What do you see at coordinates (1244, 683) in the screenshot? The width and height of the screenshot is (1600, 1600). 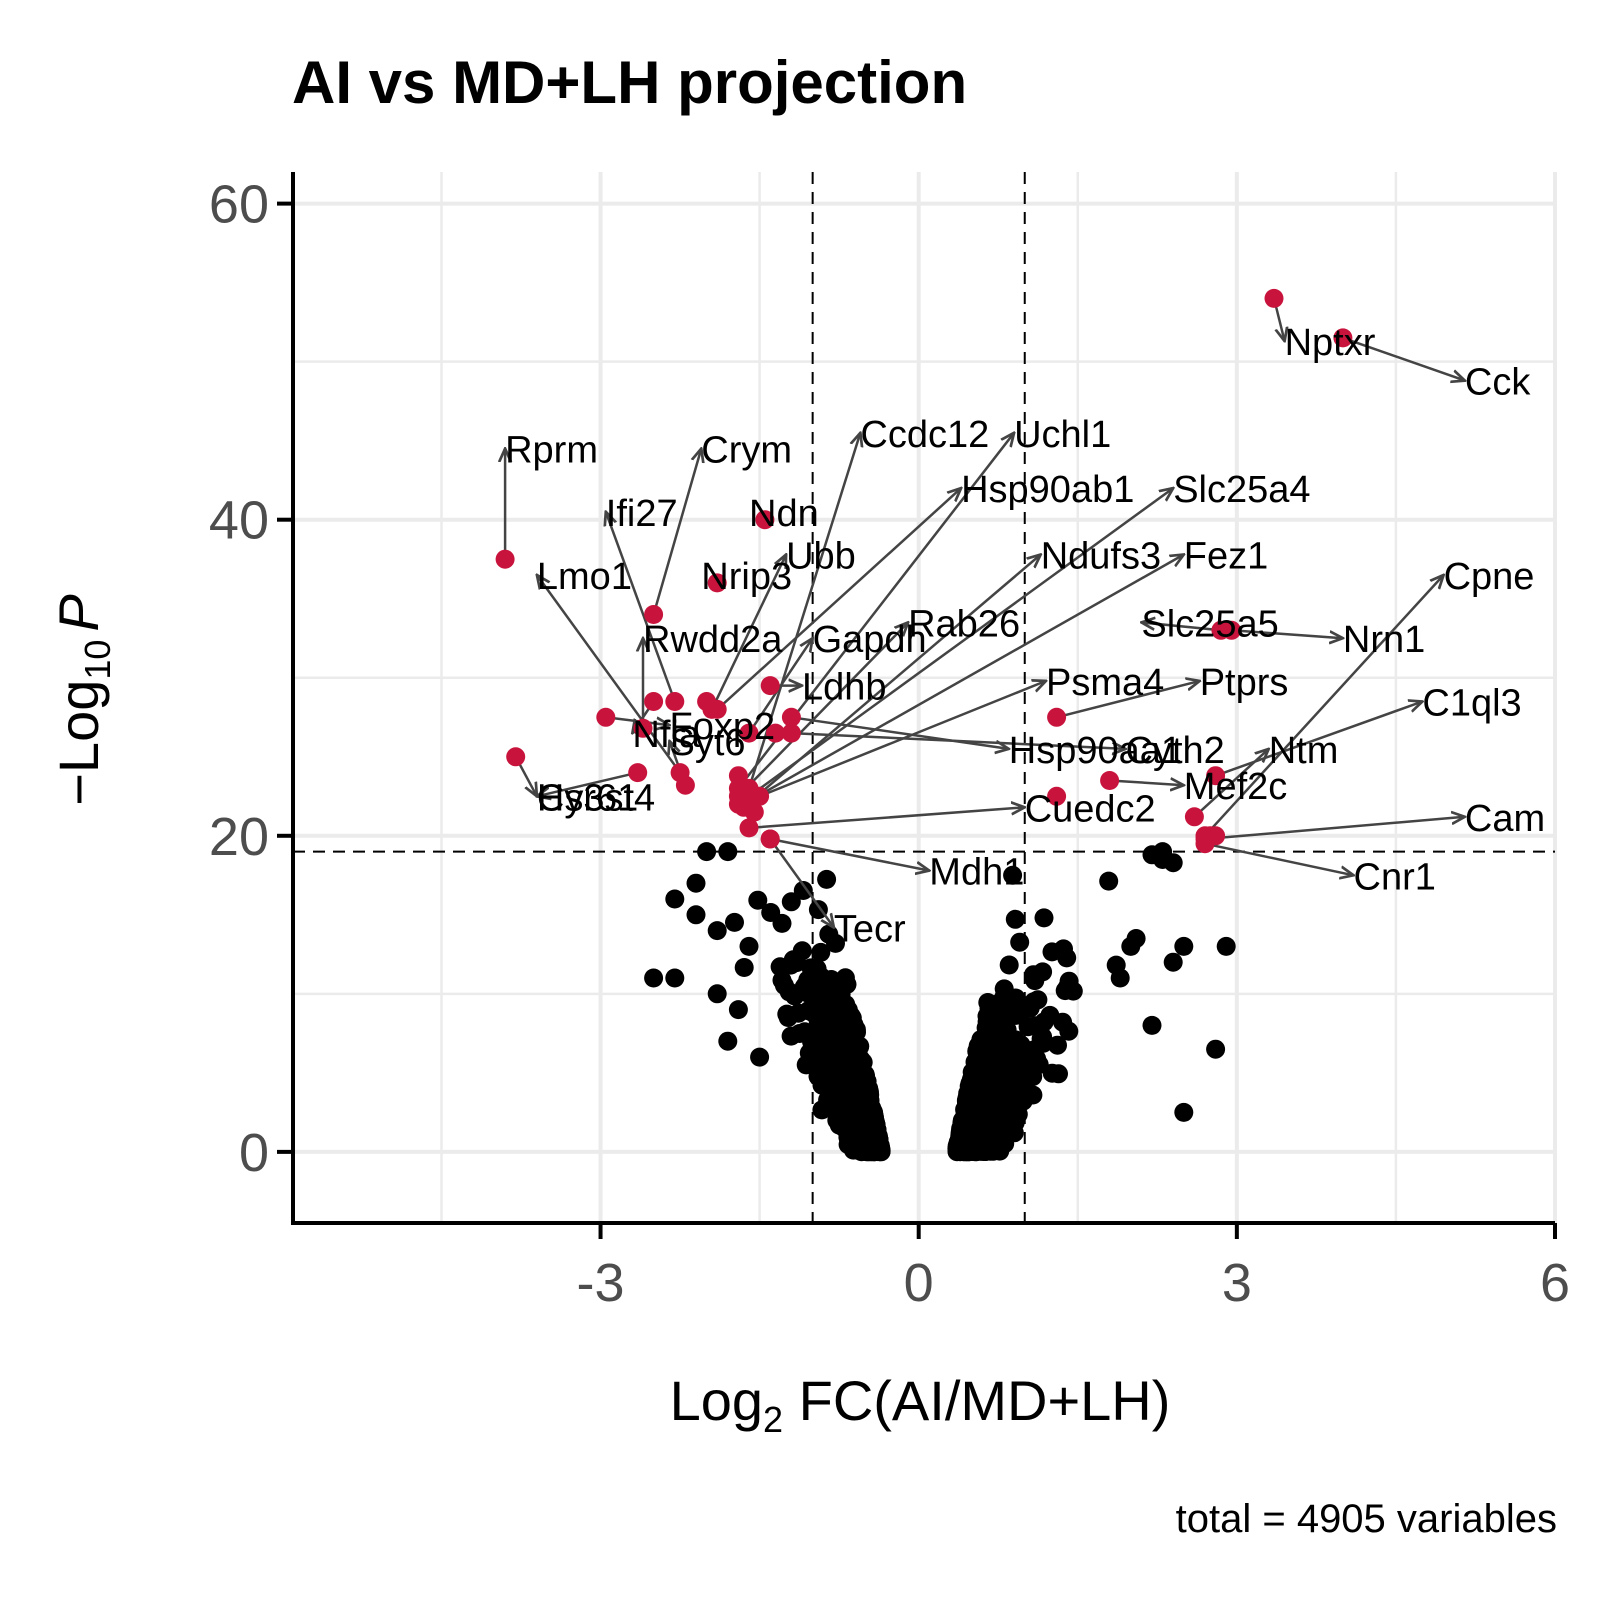 I see `gene-label: Ptprs` at bounding box center [1244, 683].